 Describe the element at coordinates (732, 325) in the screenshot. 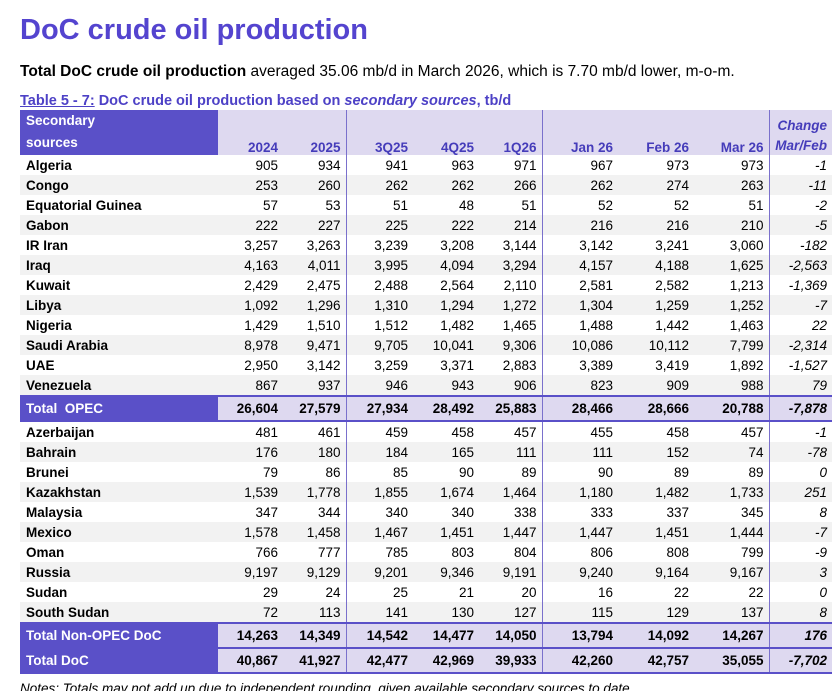

I see `cell-mar-26: 1,463` at that location.